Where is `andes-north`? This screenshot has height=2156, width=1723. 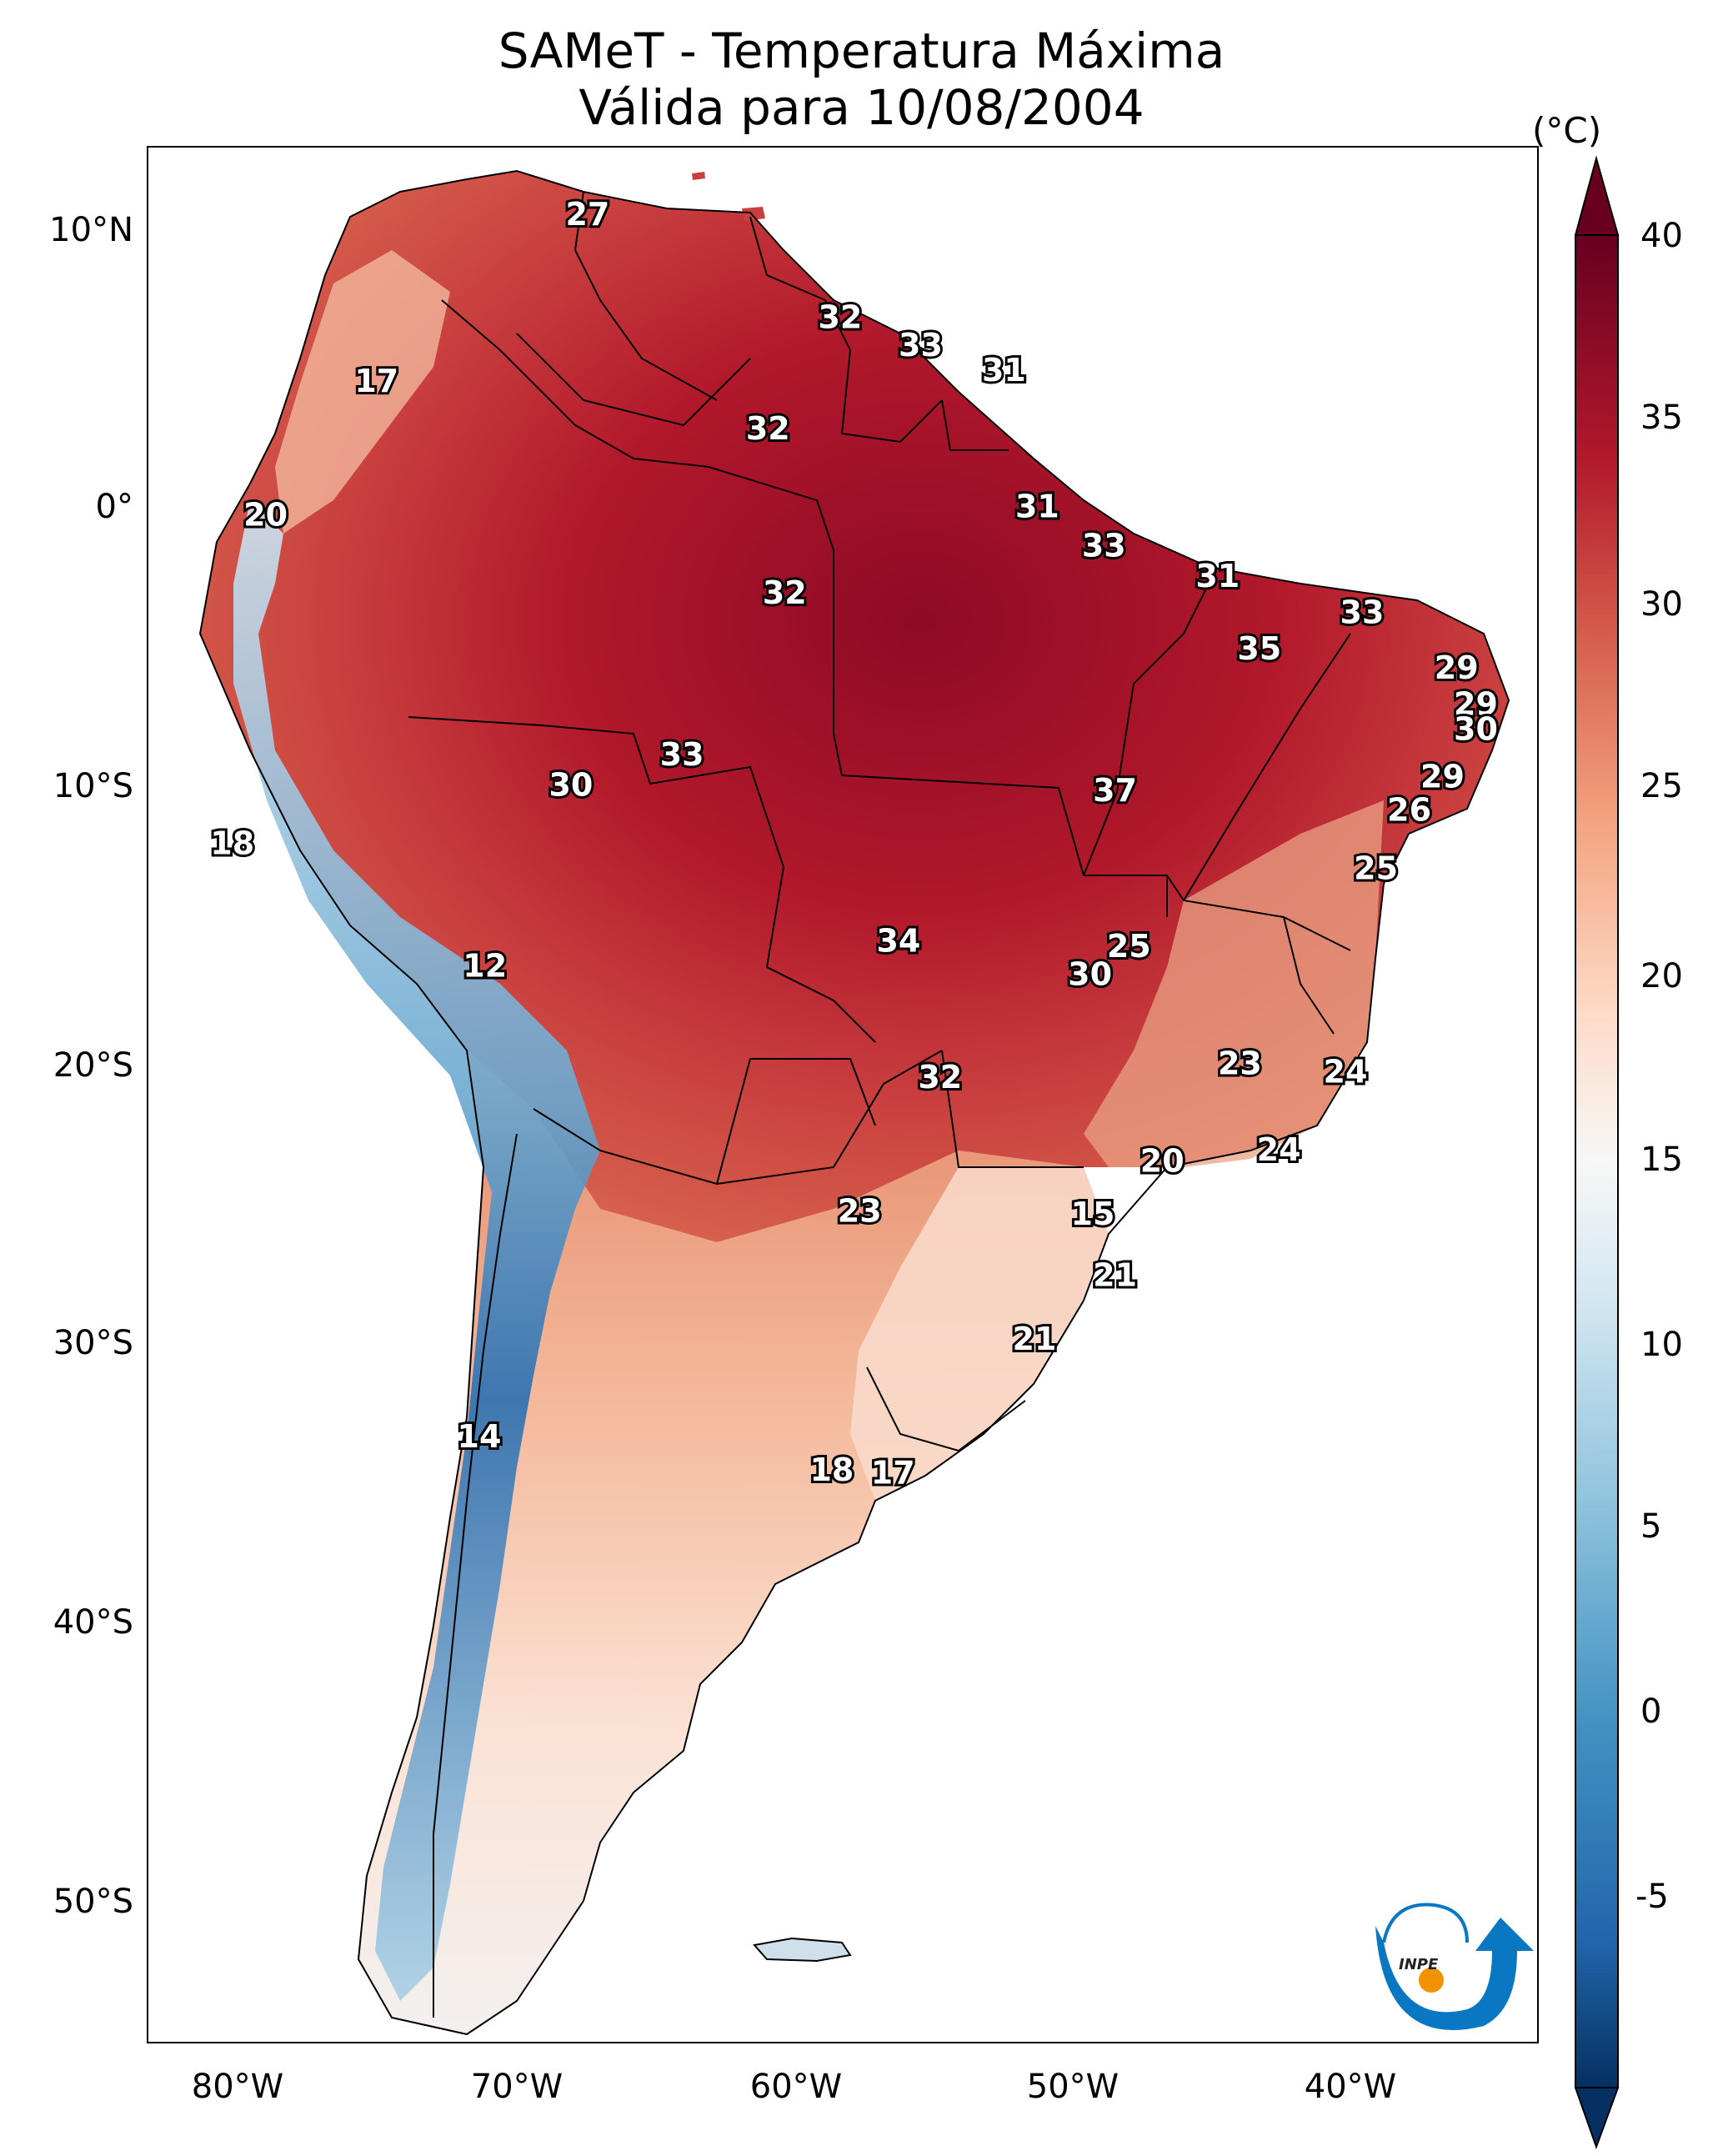 andes-north is located at coordinates (362, 392).